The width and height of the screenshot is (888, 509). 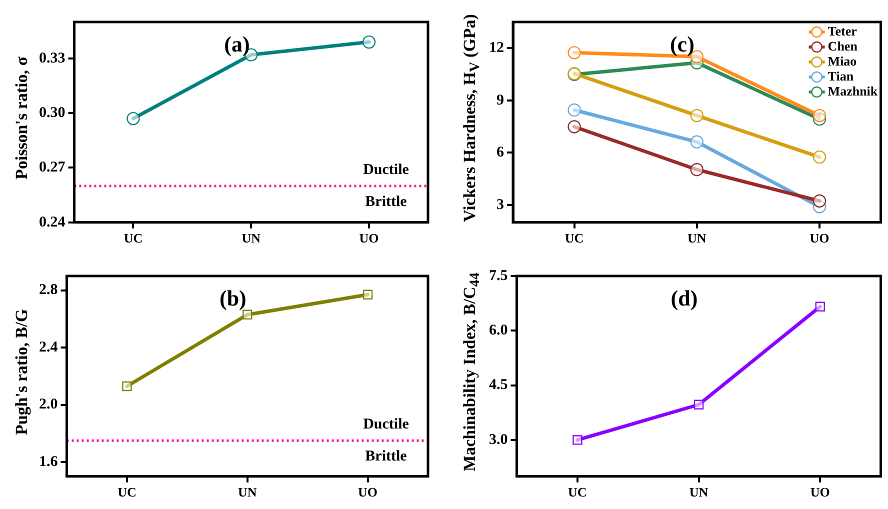 I want to click on y-tick-label: 6.0, so click(x=498, y=330).